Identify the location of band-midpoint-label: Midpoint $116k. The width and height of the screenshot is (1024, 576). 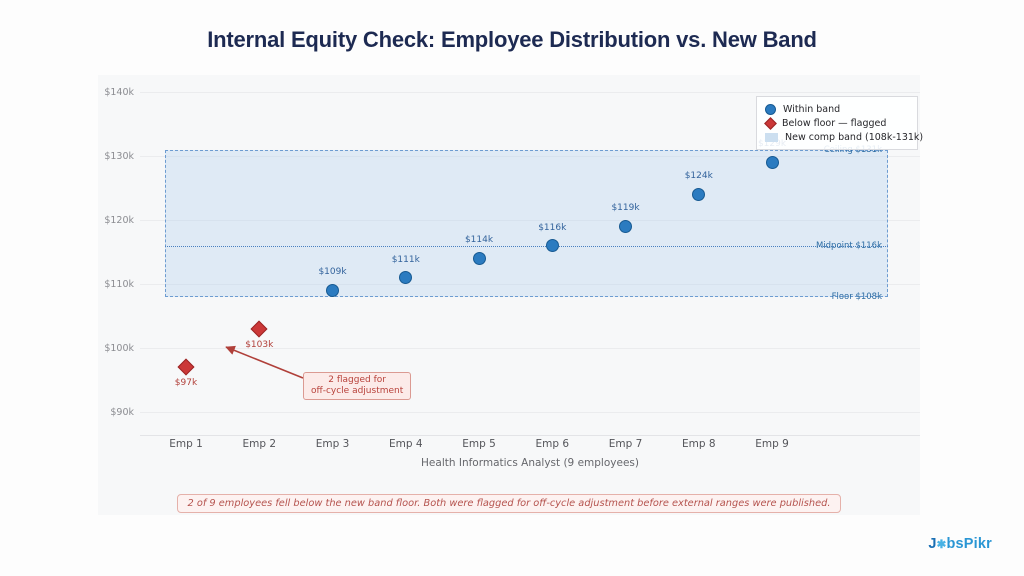
(848, 245).